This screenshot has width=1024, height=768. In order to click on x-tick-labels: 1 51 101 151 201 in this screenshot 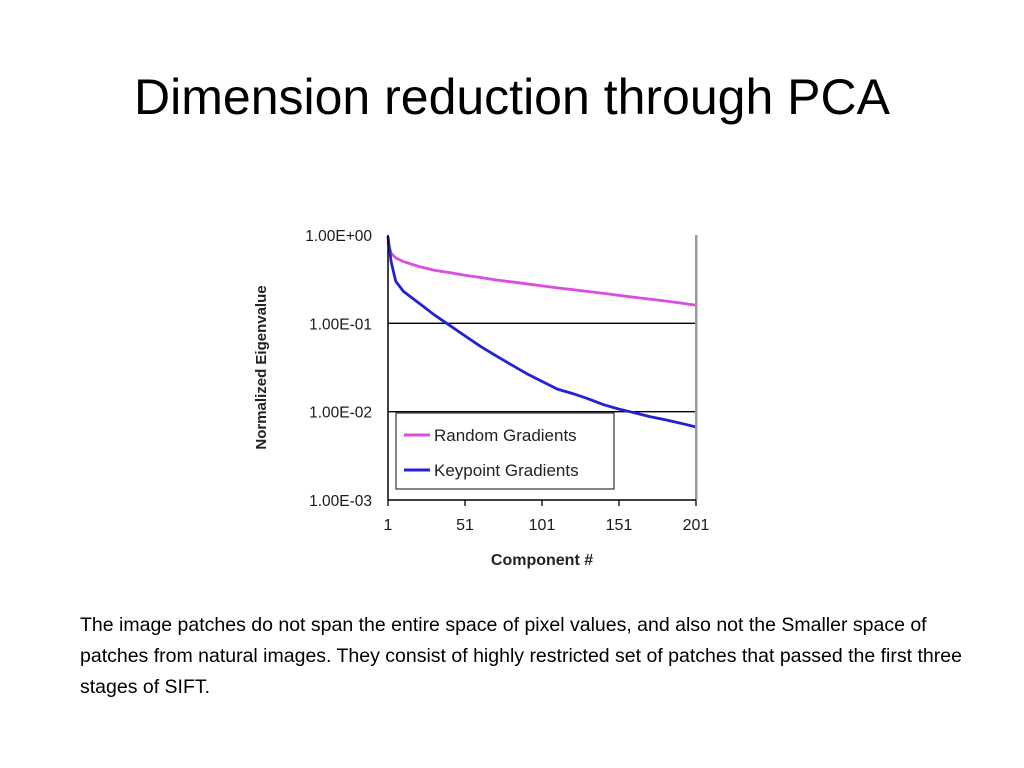, I will do `click(547, 525)`.